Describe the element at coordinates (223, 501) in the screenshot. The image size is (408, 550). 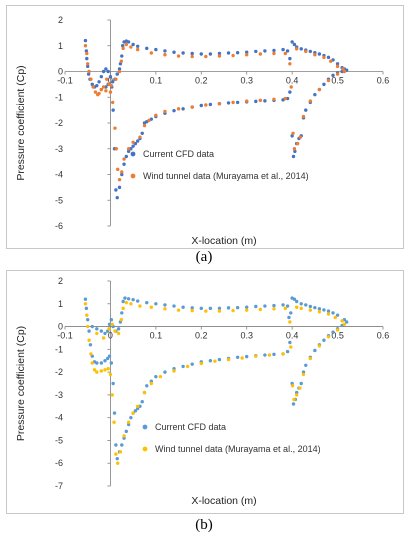
I see `x-axis-title: X-location (m)` at that location.